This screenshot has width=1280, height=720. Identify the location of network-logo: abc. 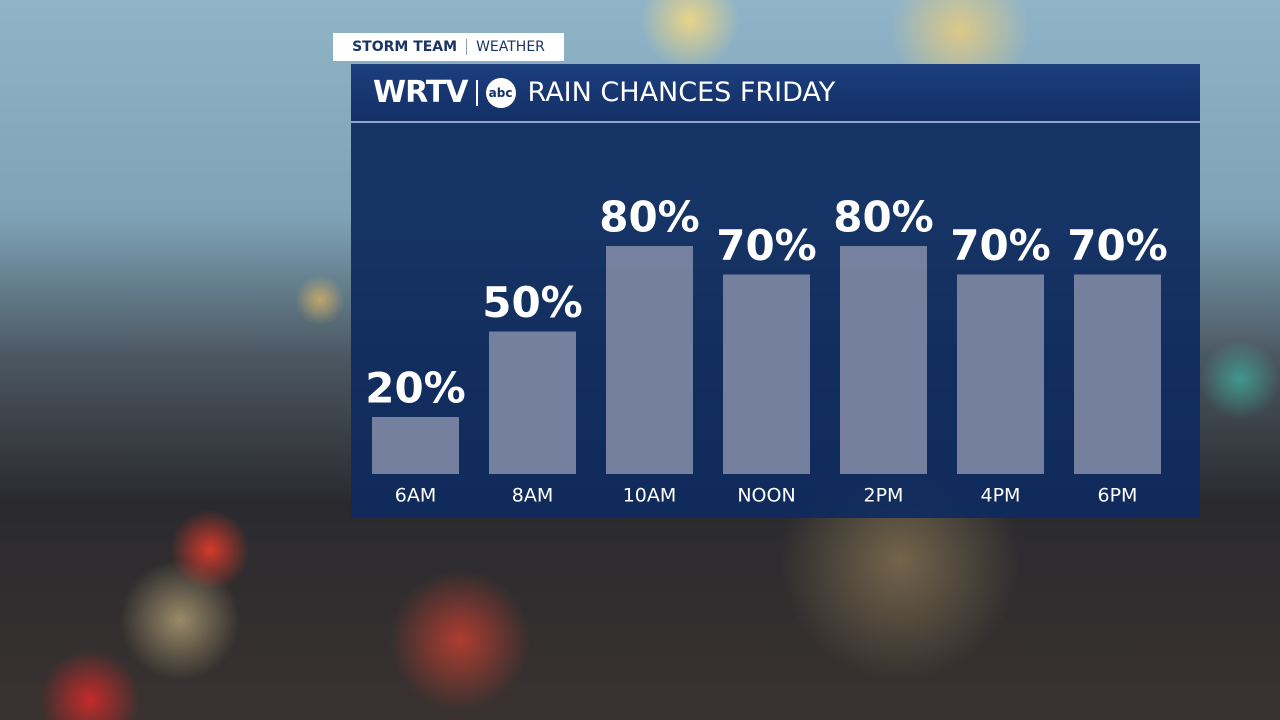
(500, 92).